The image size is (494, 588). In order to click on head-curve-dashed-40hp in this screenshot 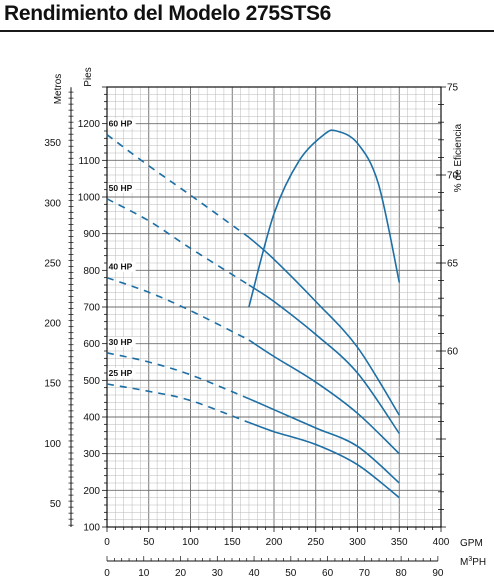, I will do `click(178, 308)`.